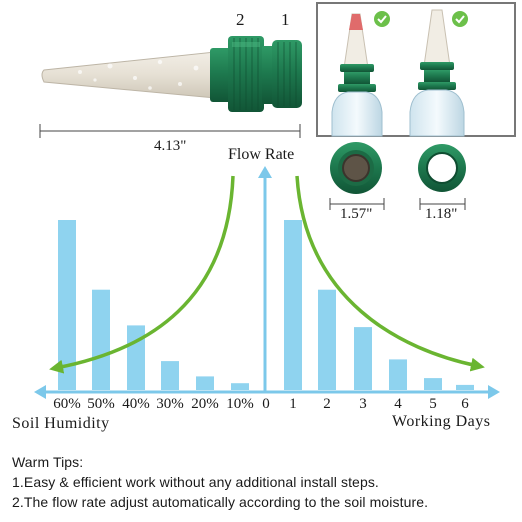 Image resolution: width=522 pixels, height=522 pixels. I want to click on diameter-dimension-lines, so click(397, 204).